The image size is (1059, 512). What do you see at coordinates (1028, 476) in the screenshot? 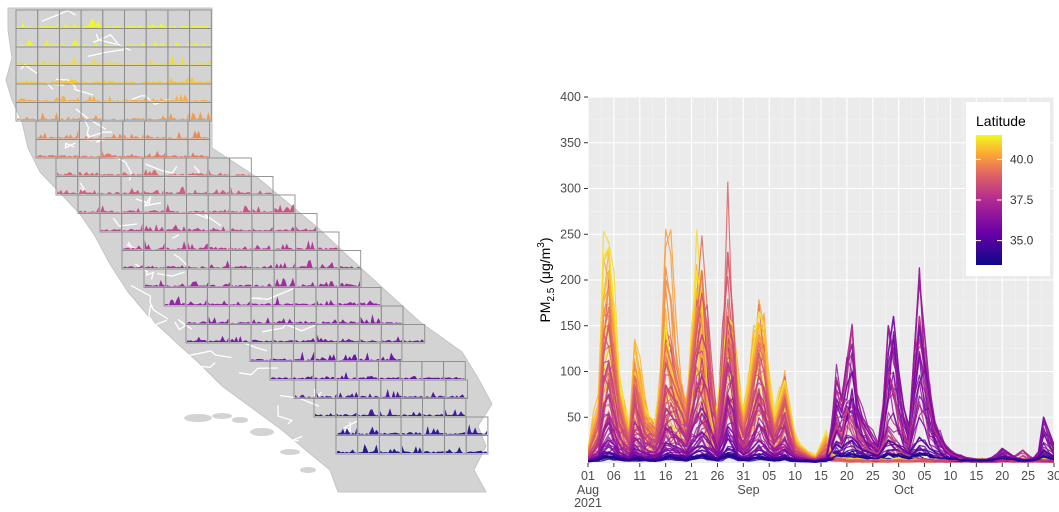
I see `x-tick-label: 25` at bounding box center [1028, 476].